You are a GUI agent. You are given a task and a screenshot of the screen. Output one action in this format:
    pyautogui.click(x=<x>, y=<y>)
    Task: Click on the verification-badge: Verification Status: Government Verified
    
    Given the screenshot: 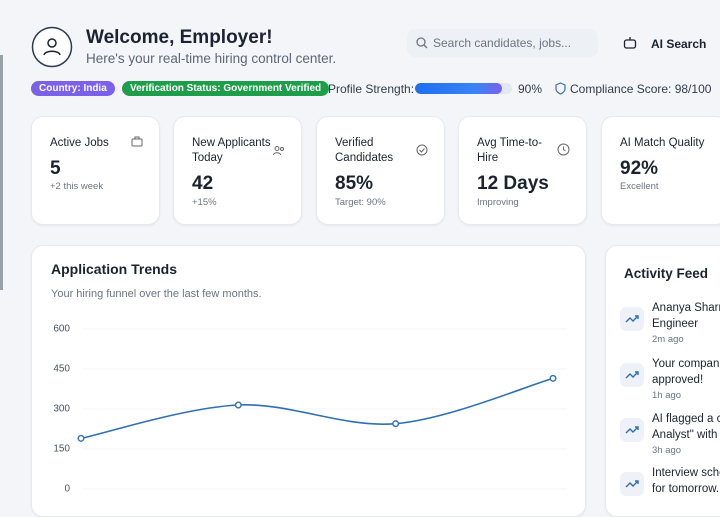 What is the action you would take?
    pyautogui.click(x=226, y=88)
    